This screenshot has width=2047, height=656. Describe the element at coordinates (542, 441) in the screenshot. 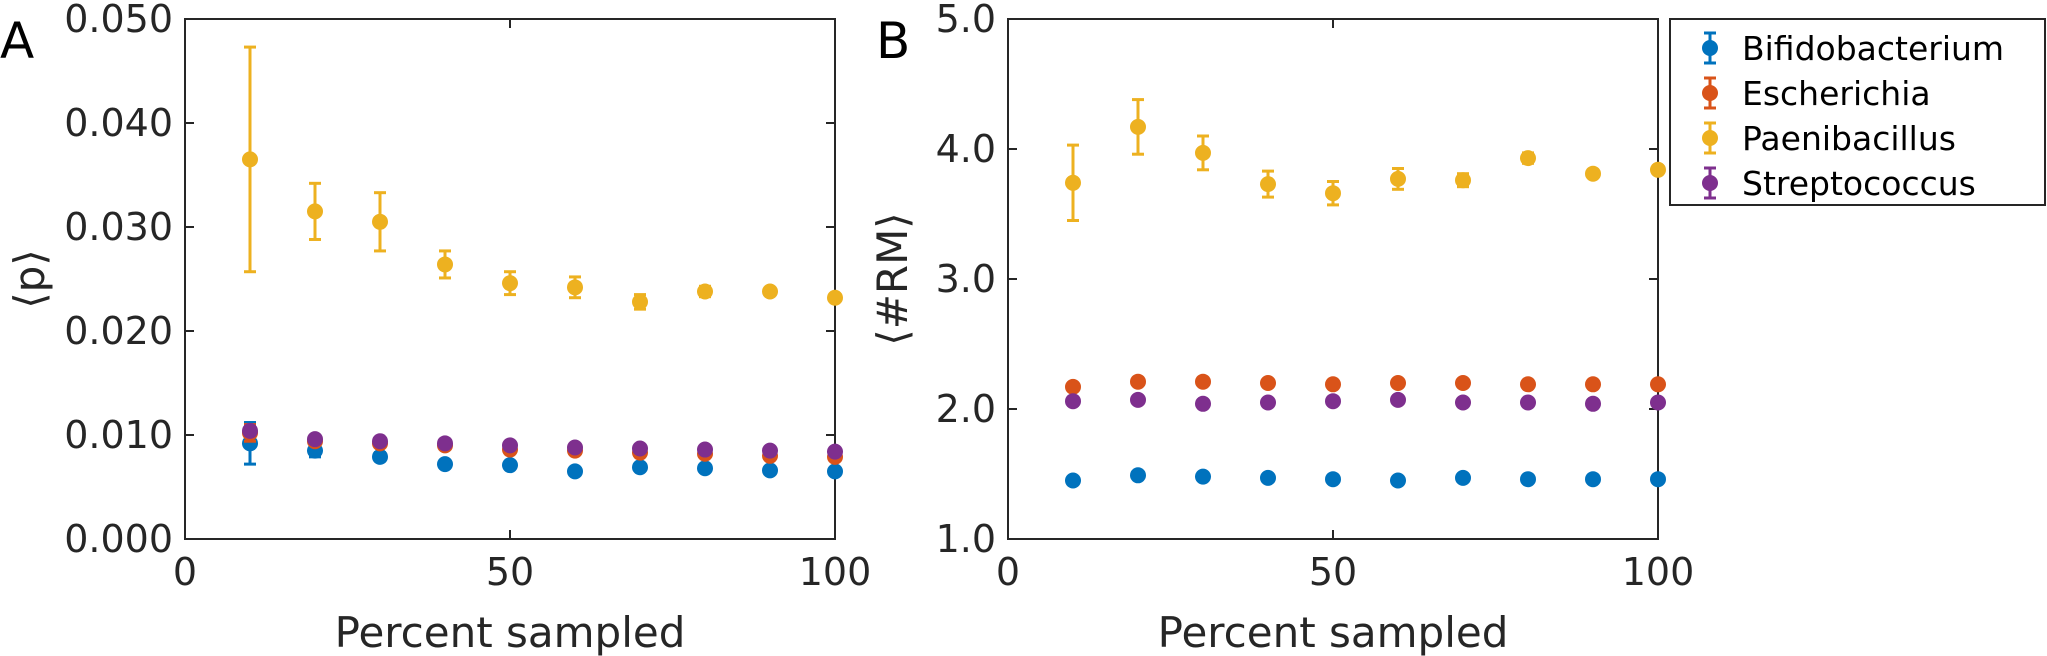

I see `panel-a-series-streptococcus` at that location.